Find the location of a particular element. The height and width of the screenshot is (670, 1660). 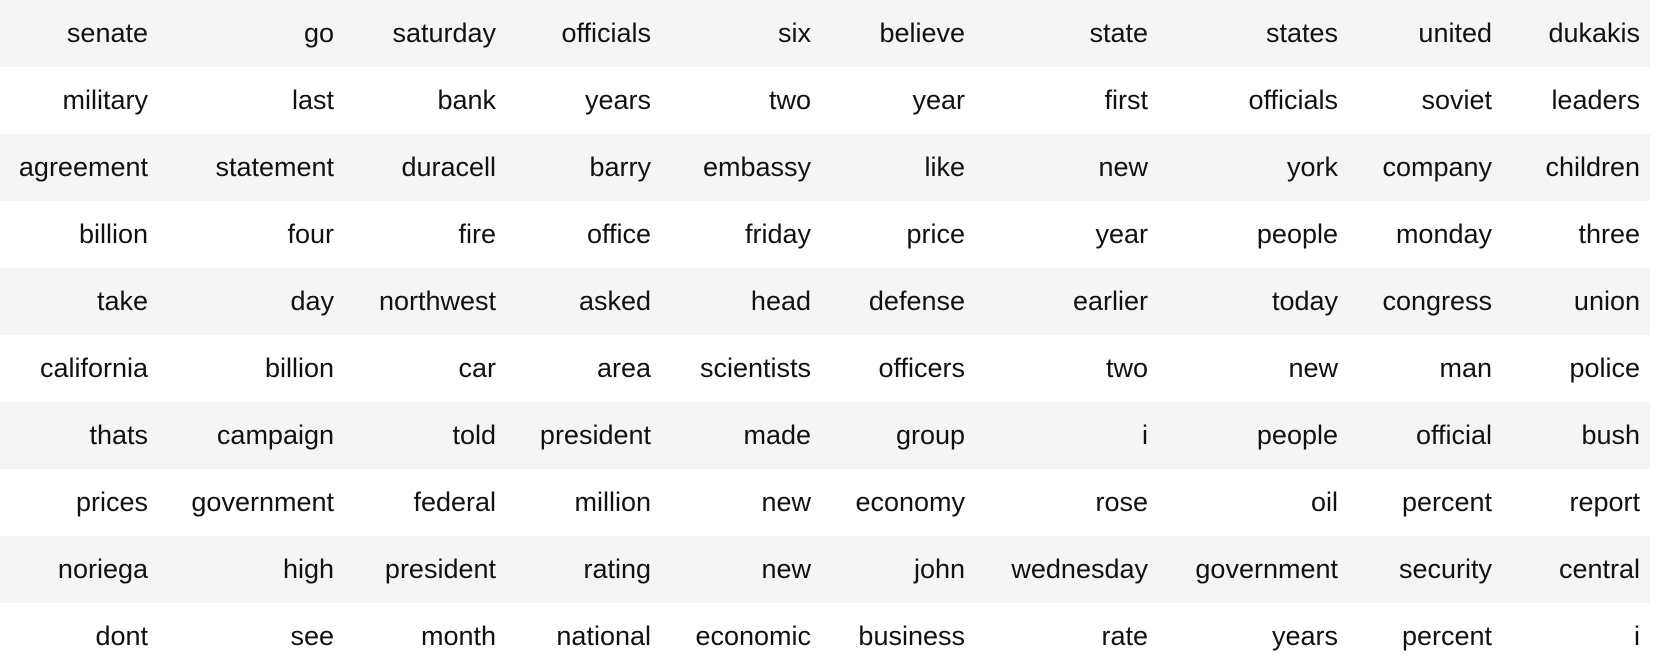

table-cell: six is located at coordinates (794, 33).